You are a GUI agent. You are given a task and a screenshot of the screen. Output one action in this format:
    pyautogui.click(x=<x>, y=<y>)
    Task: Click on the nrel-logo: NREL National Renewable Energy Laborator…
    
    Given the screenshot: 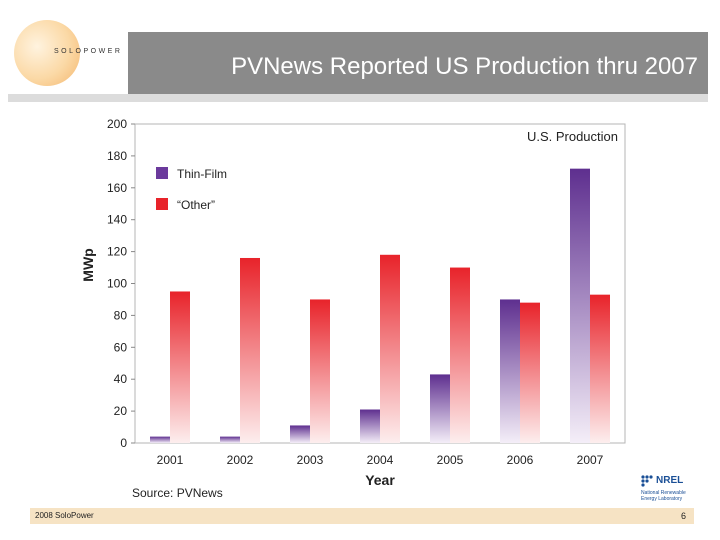 What is the action you would take?
    pyautogui.click(x=670, y=491)
    